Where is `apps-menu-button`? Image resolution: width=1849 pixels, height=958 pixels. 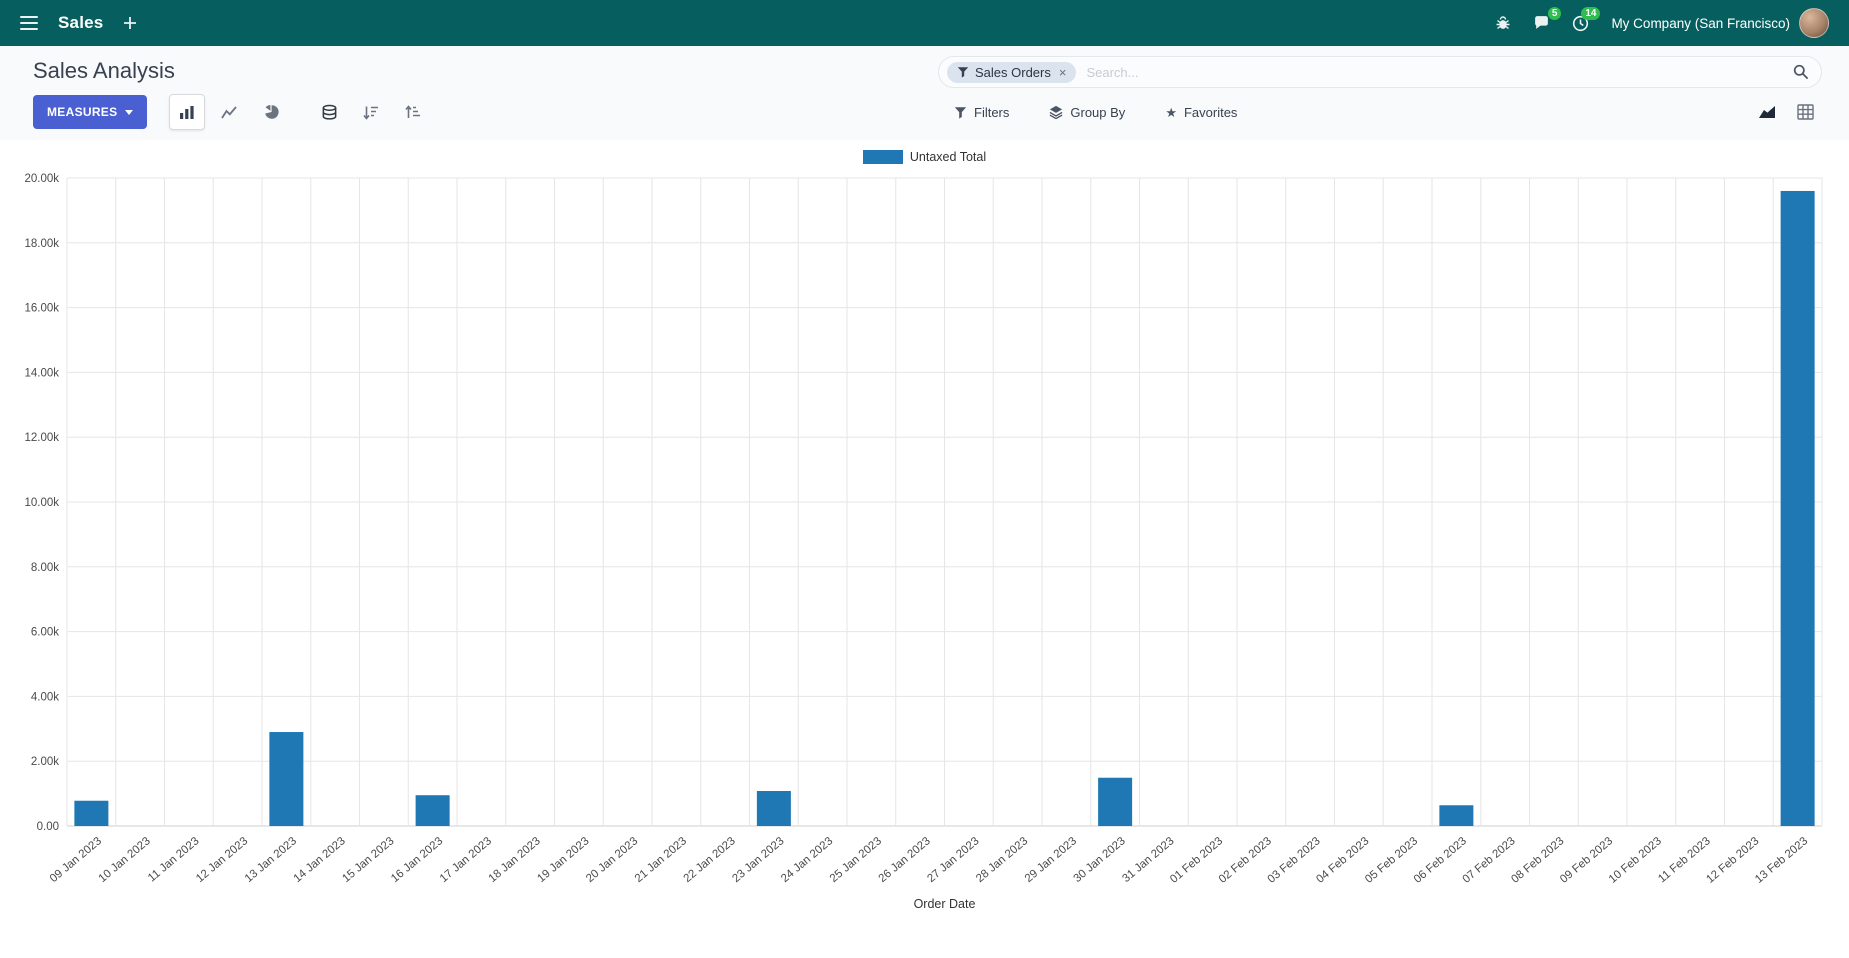
apps-menu-button is located at coordinates (29, 23).